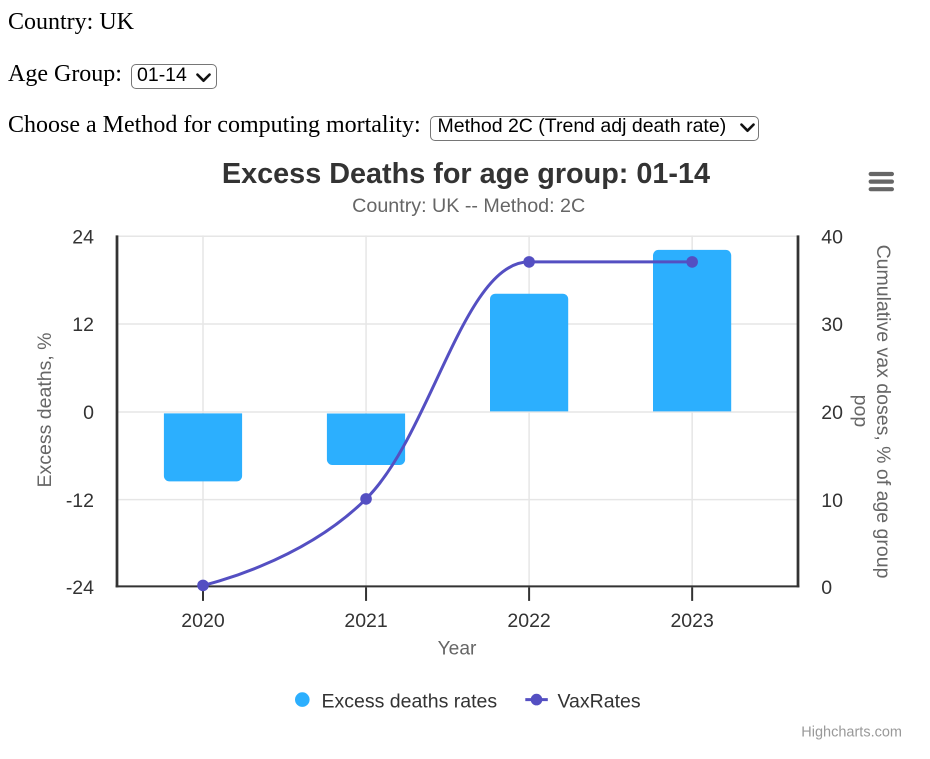 Image resolution: width=930 pixels, height=759 pixels. What do you see at coordinates (365, 621) in the screenshot?
I see `svg-text: 2021` at bounding box center [365, 621].